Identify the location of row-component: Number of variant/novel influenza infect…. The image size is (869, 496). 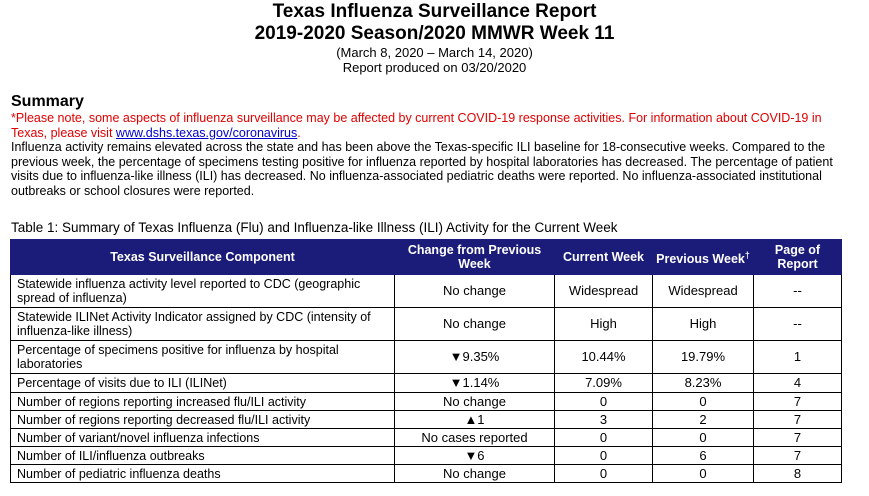
(202, 437).